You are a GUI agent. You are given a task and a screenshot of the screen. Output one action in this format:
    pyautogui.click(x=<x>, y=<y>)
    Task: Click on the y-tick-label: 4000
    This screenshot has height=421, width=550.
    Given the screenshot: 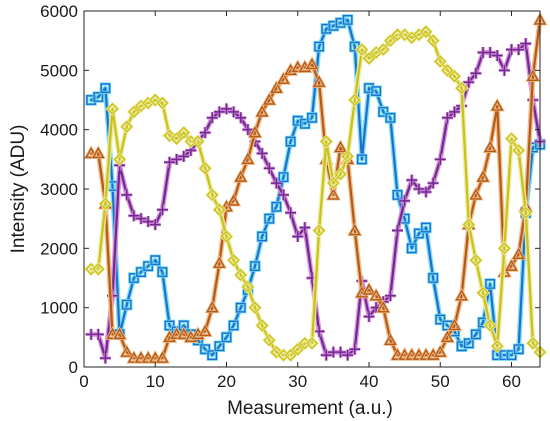 What is the action you would take?
    pyautogui.click(x=59, y=130)
    